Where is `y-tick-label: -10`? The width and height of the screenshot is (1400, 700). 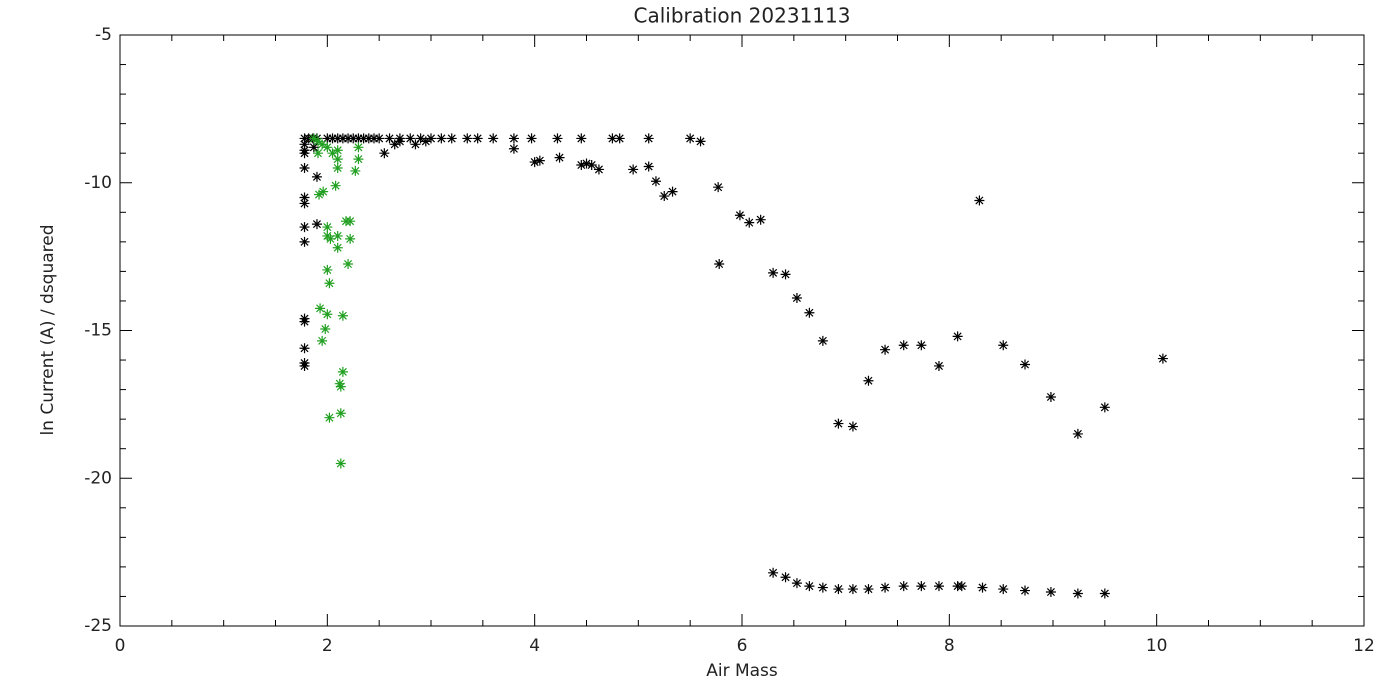
y-tick-label: -10 is located at coordinates (98, 183).